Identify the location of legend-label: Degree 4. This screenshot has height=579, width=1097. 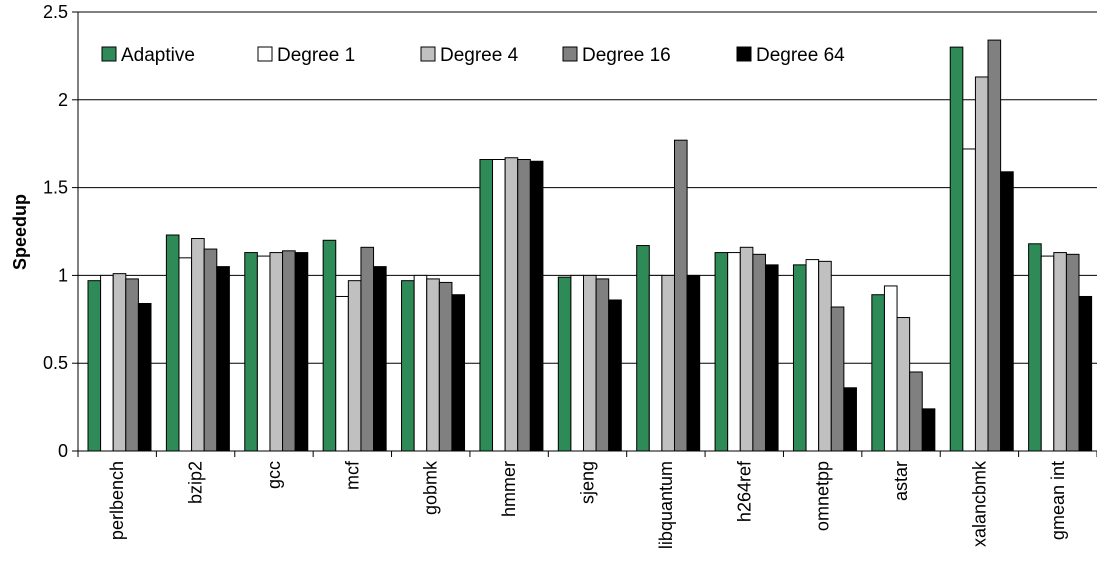
(479, 55).